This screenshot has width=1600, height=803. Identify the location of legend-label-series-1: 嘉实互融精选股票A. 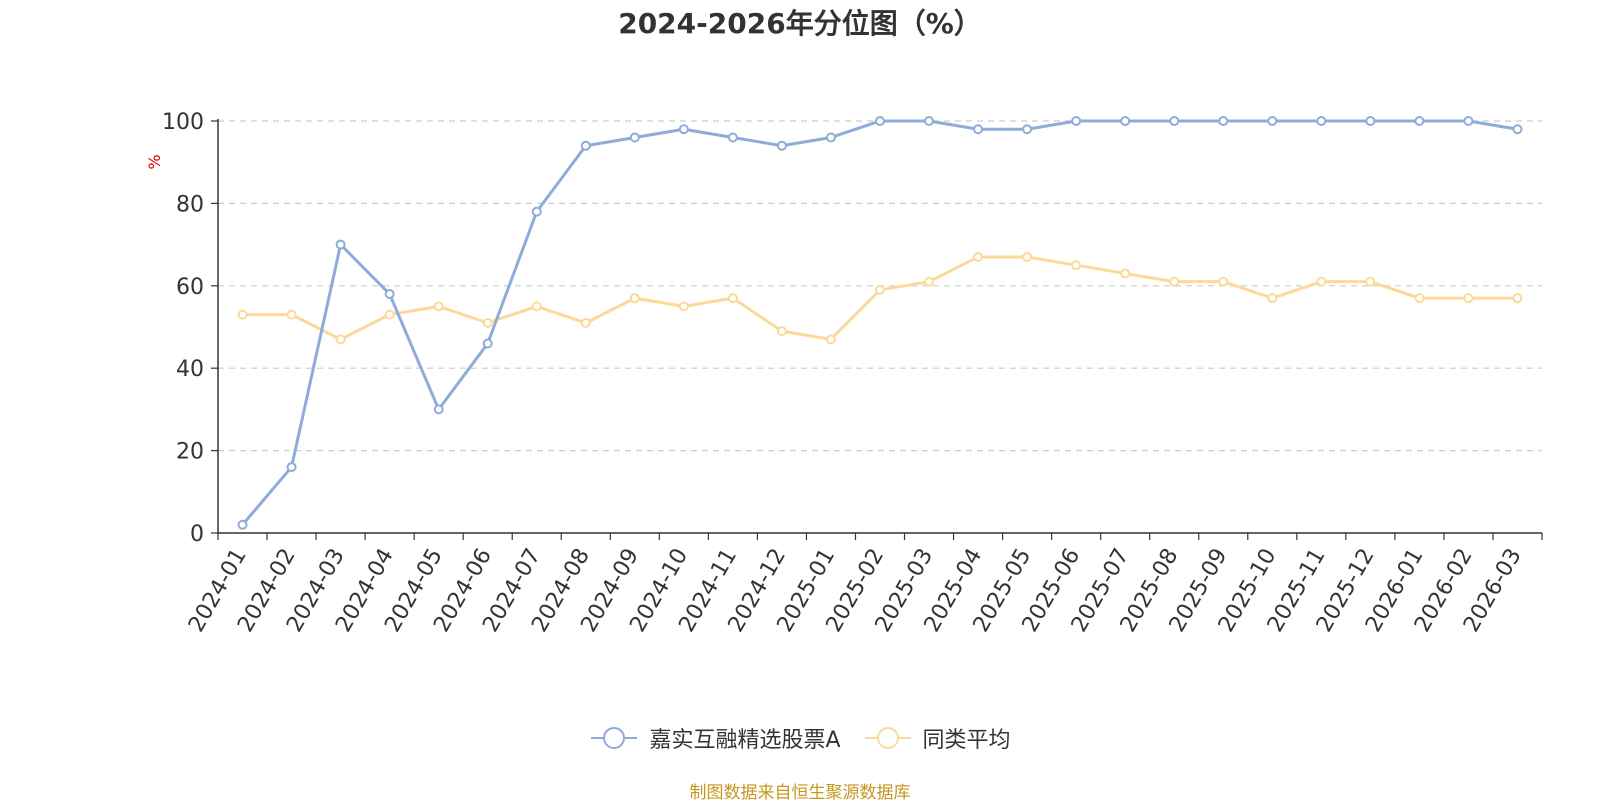
(745, 740).